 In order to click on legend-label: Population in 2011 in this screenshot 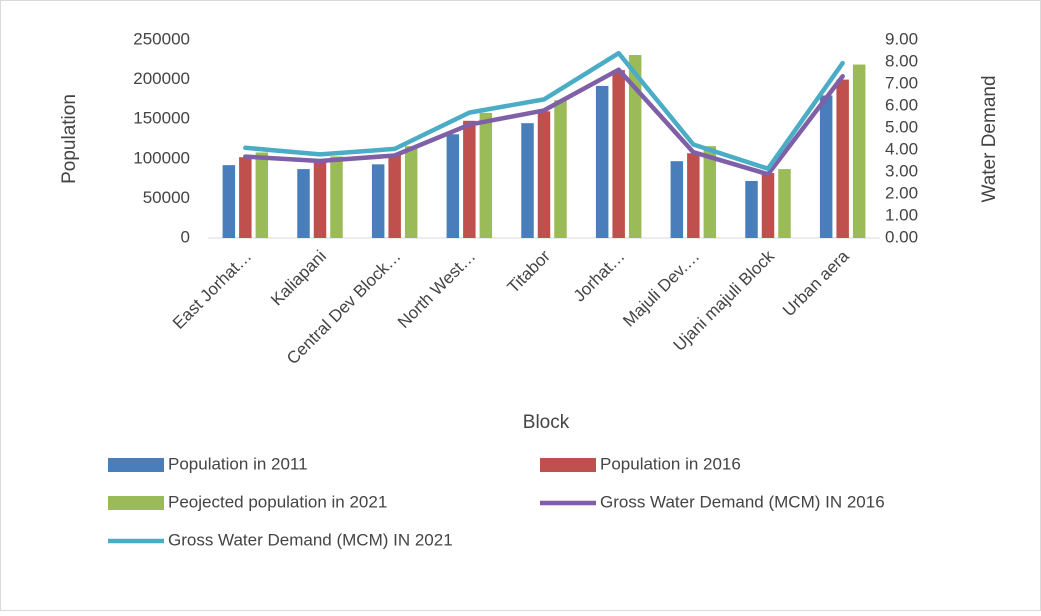, I will do `click(238, 463)`.